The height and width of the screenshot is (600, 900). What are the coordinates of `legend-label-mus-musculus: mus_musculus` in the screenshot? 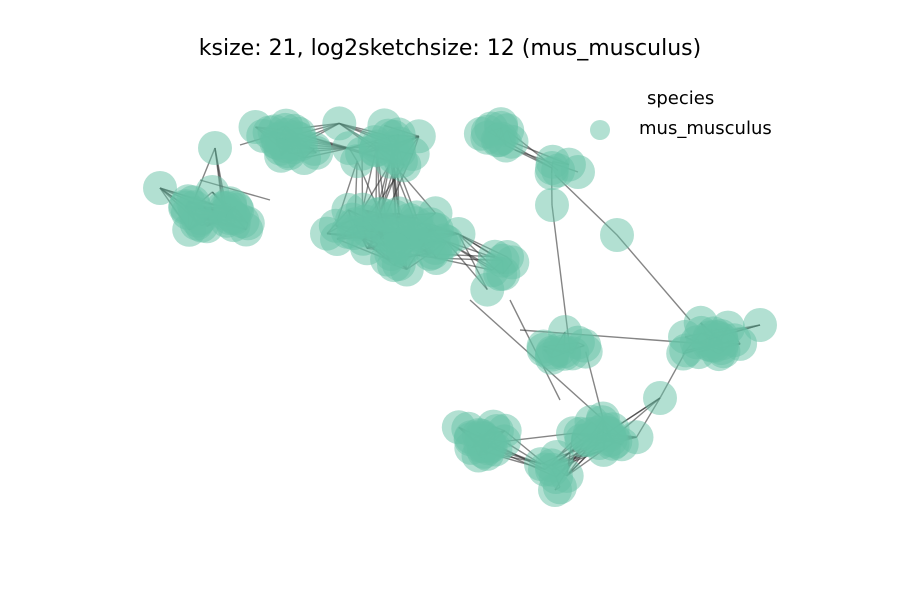 It's located at (705, 128).